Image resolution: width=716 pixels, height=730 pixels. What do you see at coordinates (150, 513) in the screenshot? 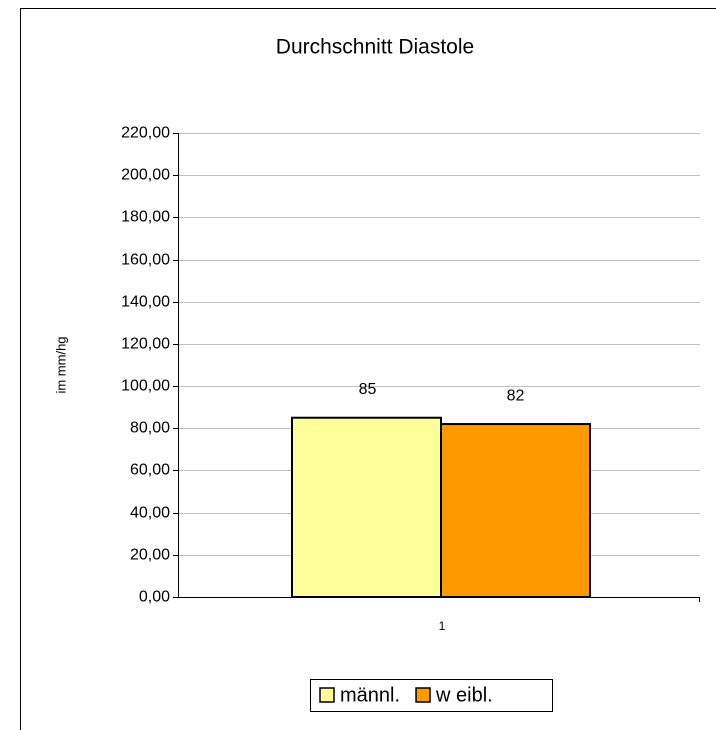
I see `y-tick-label: 40,00` at bounding box center [150, 513].